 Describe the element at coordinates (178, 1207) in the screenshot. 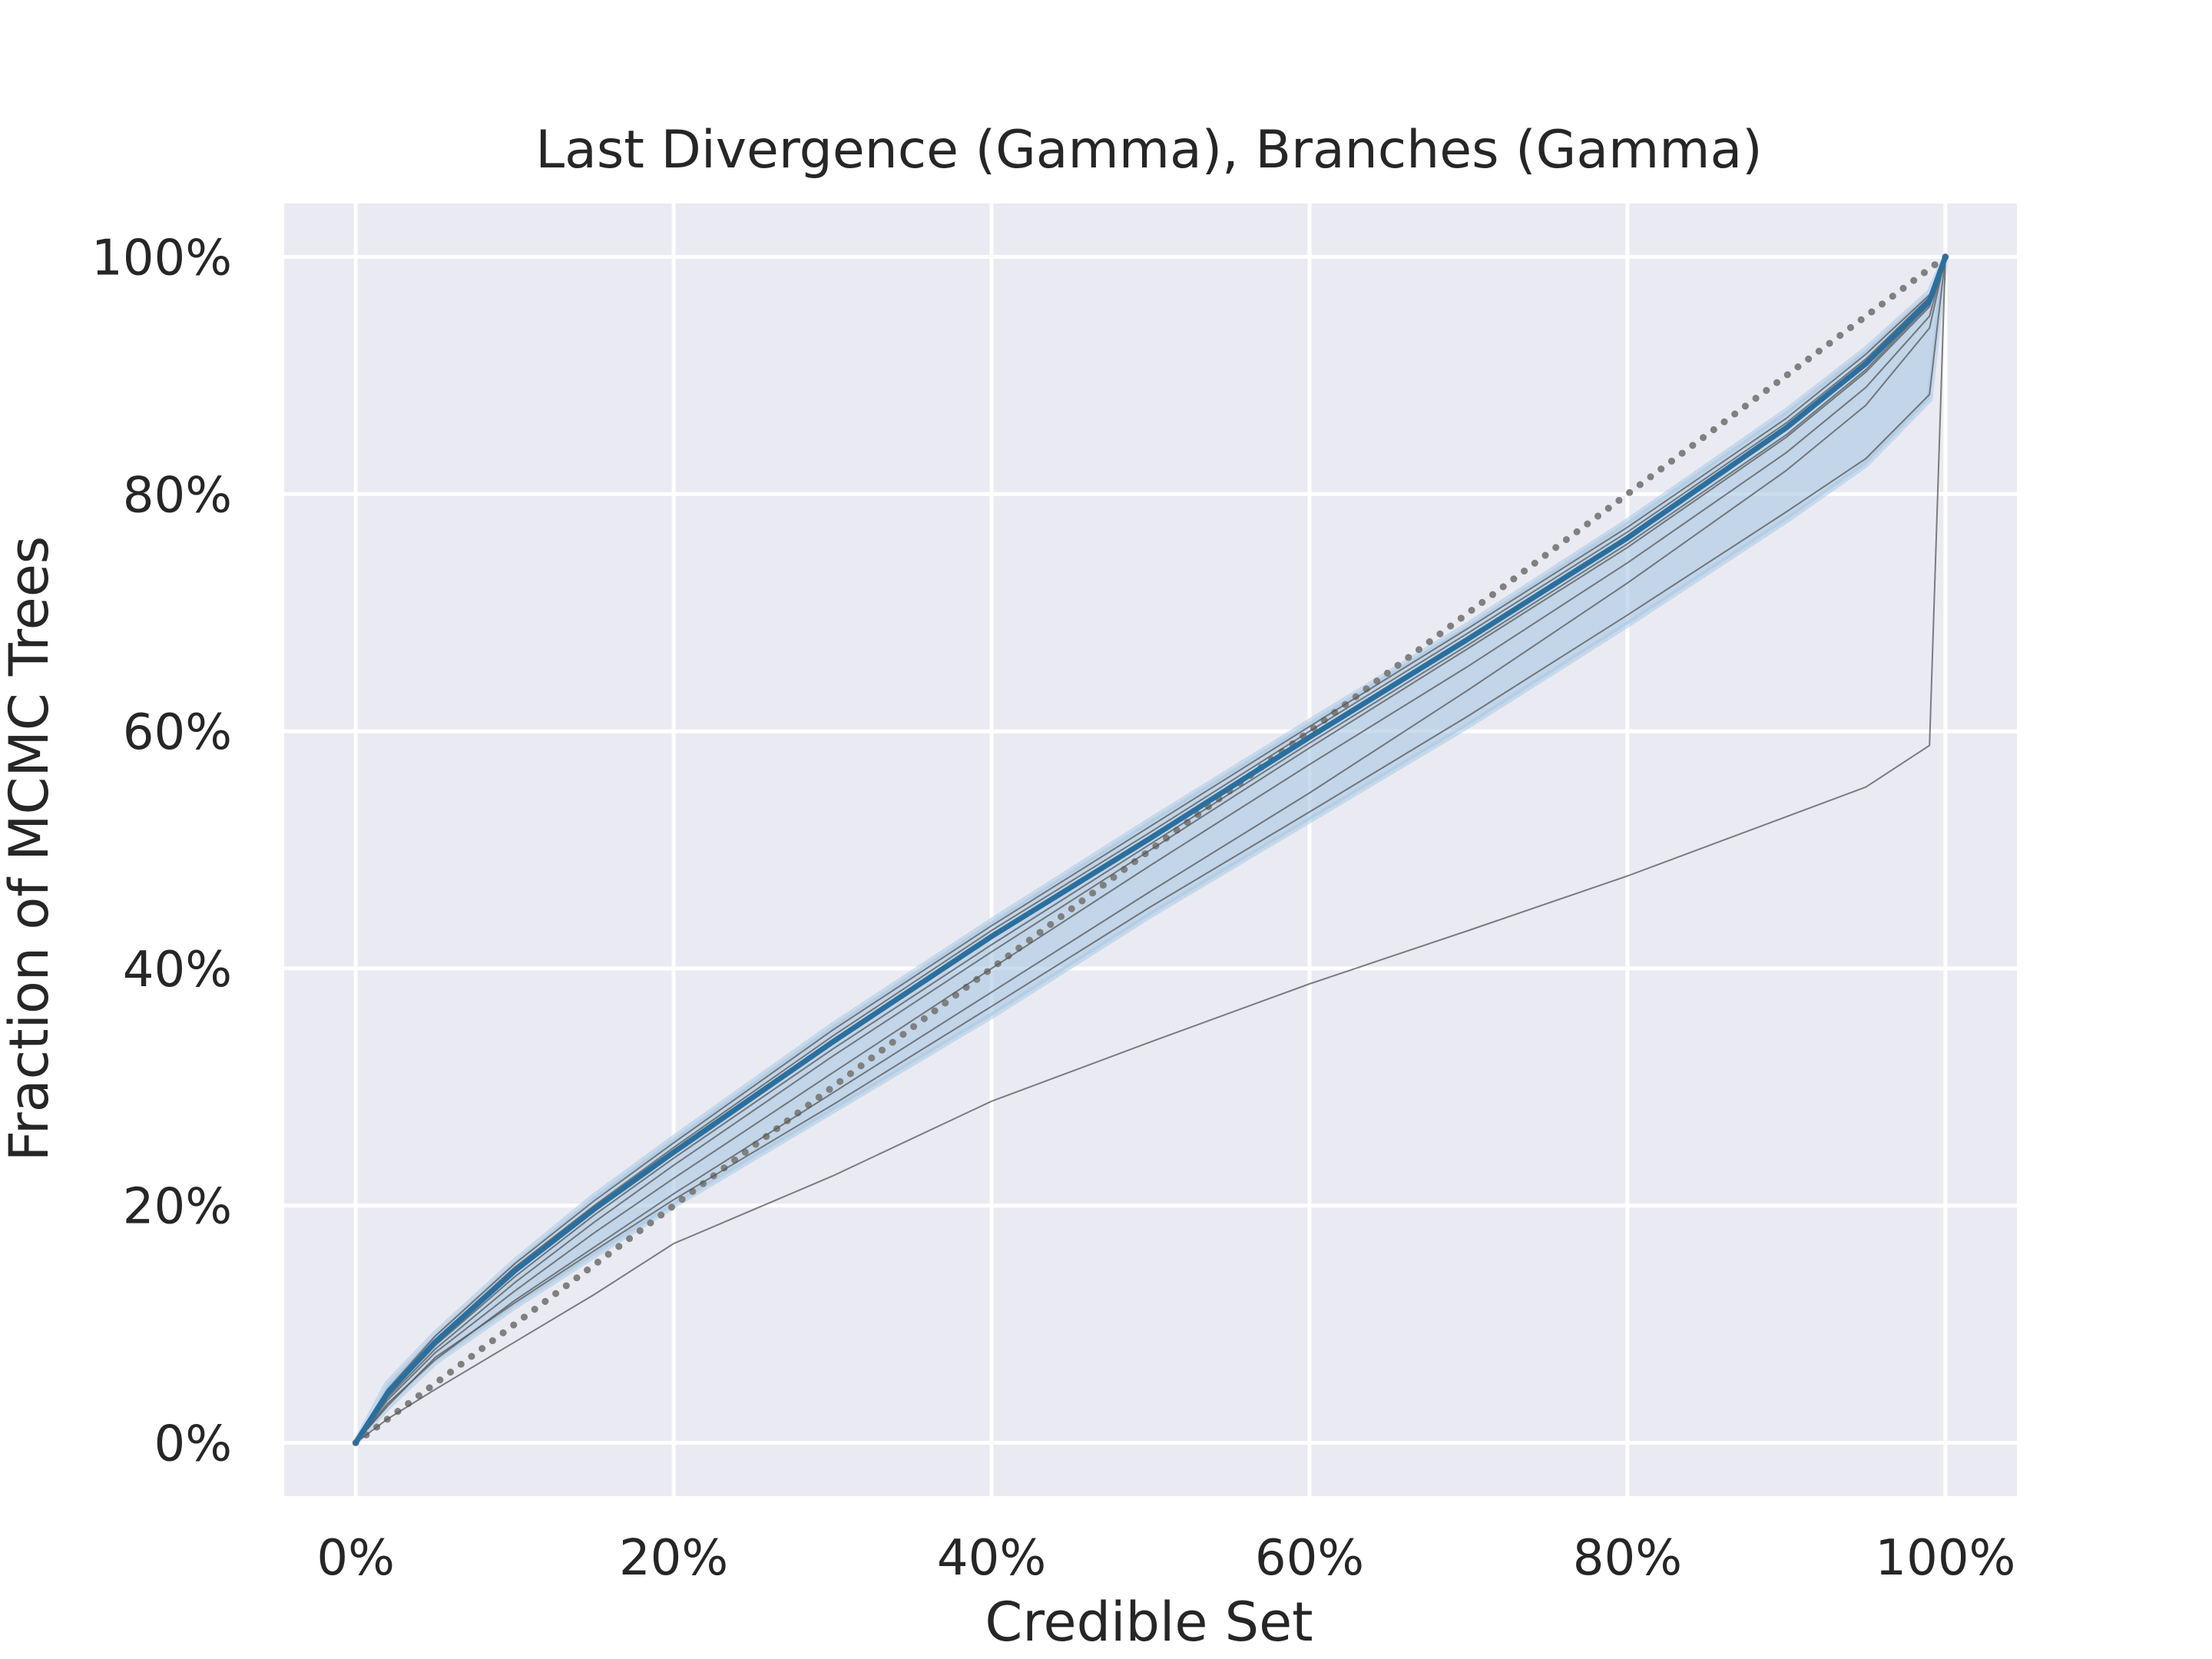

I see `y-tick-label: 20%` at that location.